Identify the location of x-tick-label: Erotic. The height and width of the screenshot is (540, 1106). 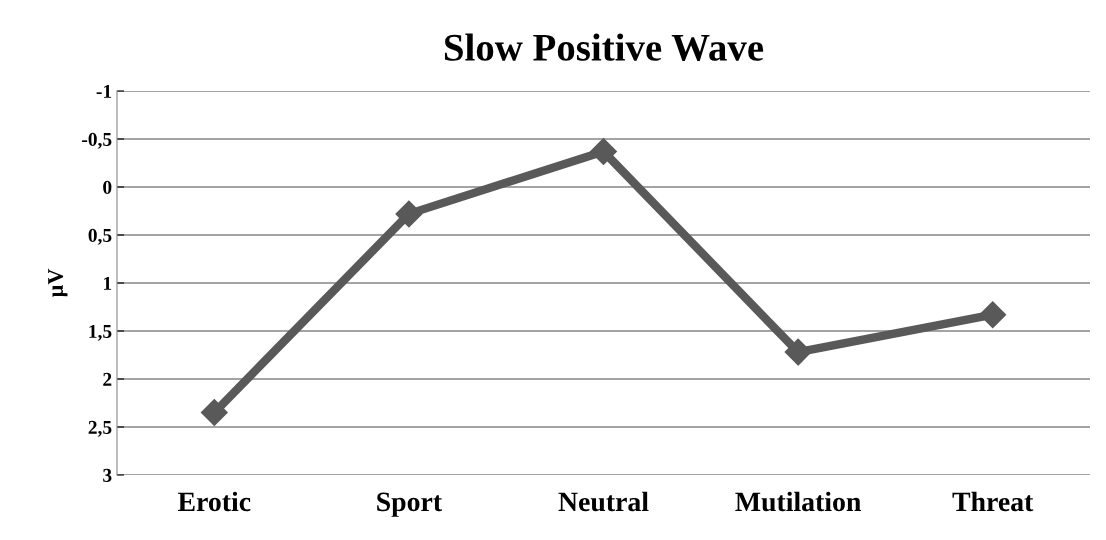
(214, 501).